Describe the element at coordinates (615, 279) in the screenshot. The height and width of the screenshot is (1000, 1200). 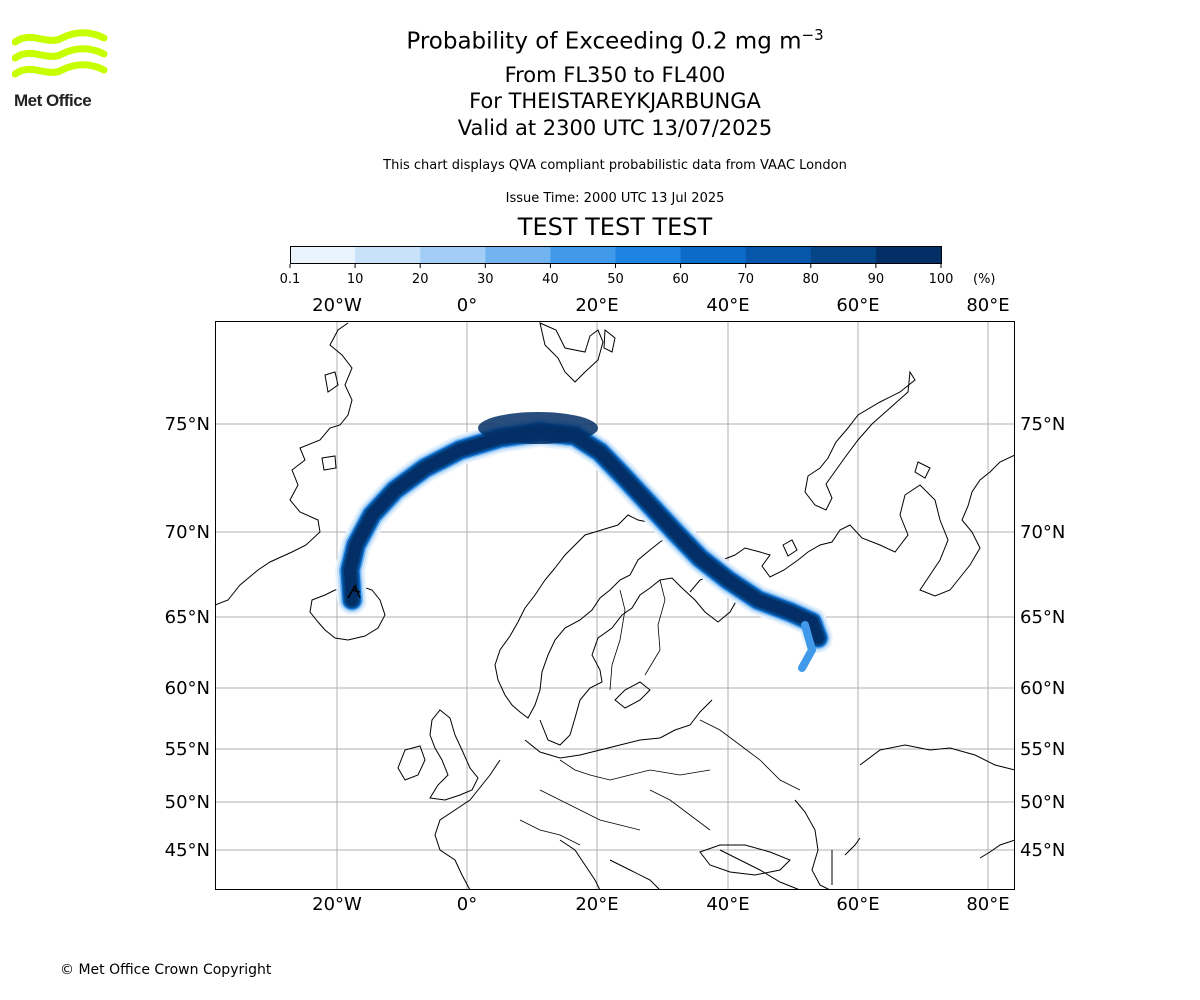
I see `colorbar-tick-label: 50` at that location.